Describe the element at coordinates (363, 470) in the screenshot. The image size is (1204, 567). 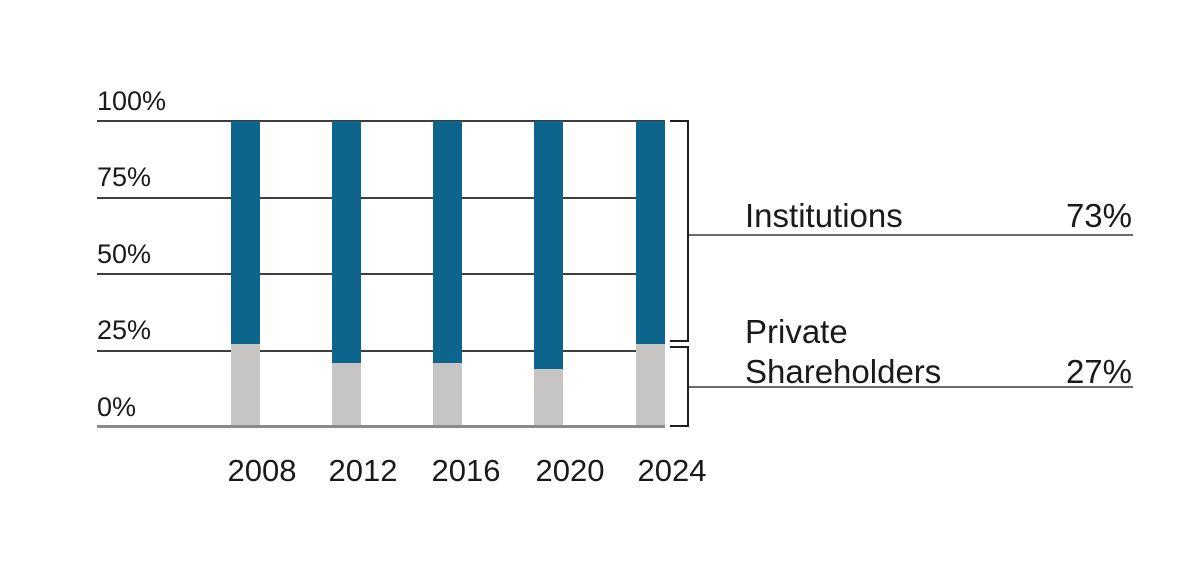
I see `x-axis-label-2012: 2012` at that location.